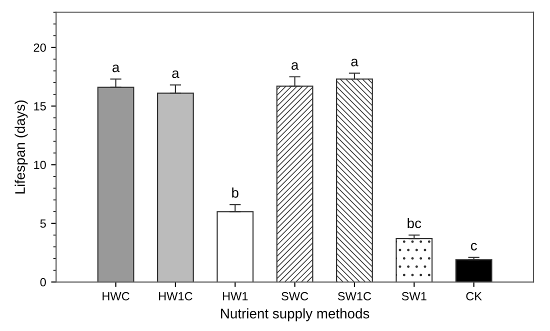 This screenshot has height=331, width=550. I want to click on x-axis-title: Nutrient supply methods, so click(295, 315).